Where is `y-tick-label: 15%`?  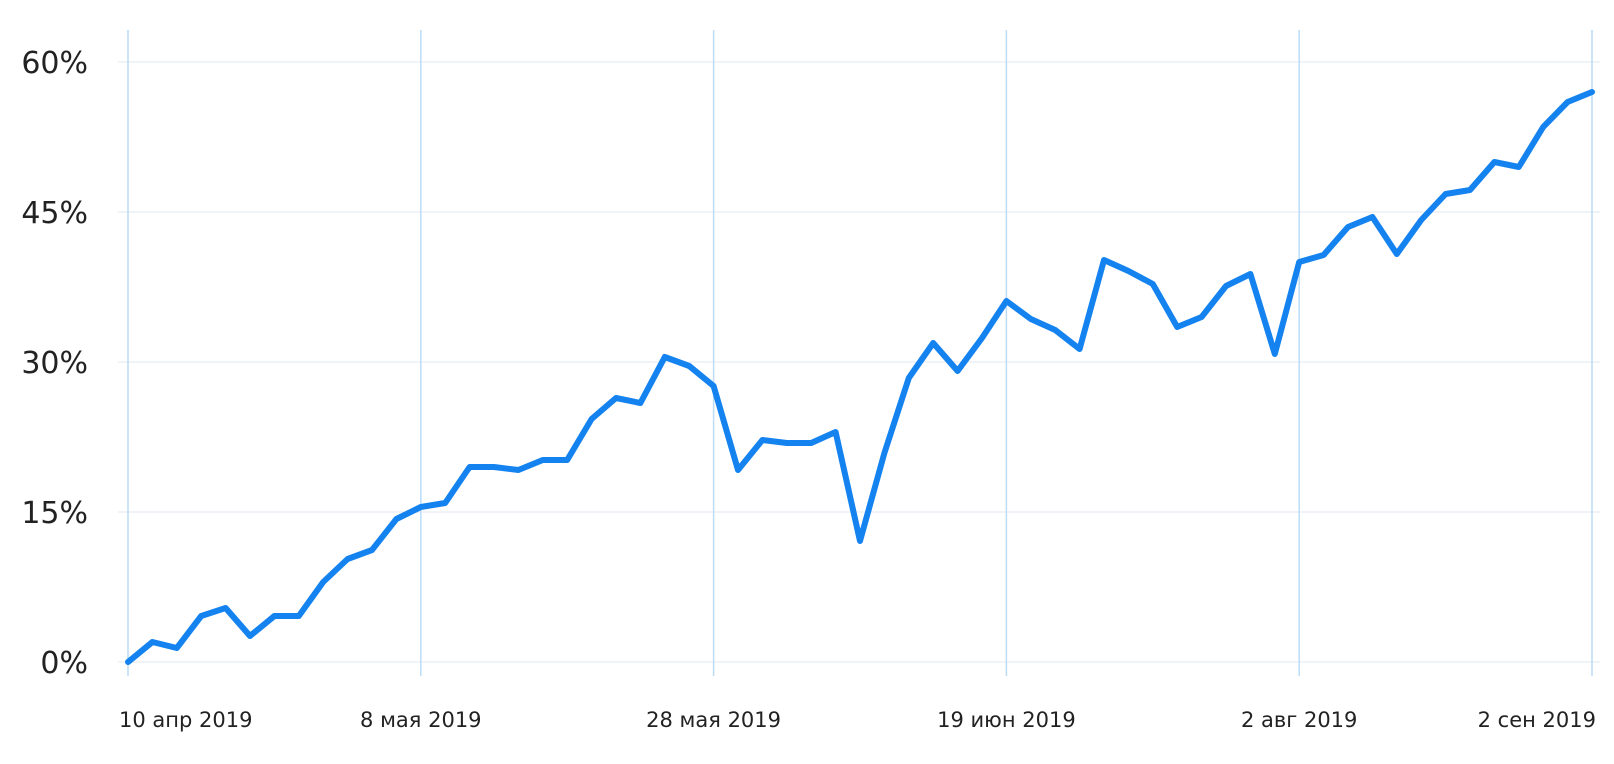
y-tick-label: 15% is located at coordinates (54, 513).